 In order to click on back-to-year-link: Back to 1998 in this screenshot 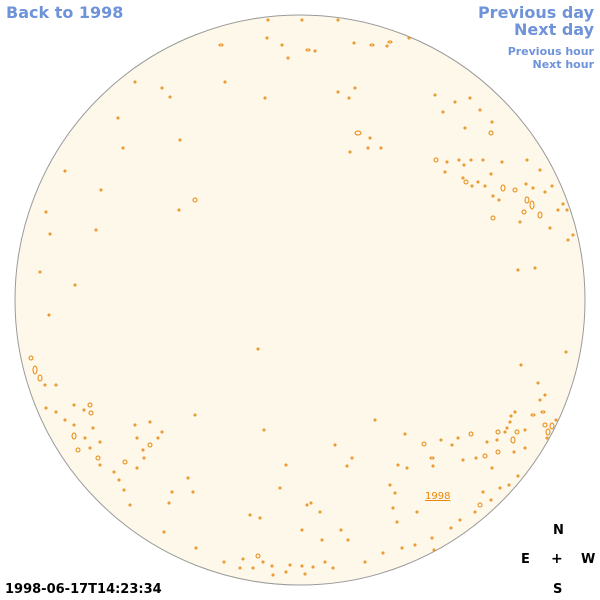, I will do `click(65, 12)`.